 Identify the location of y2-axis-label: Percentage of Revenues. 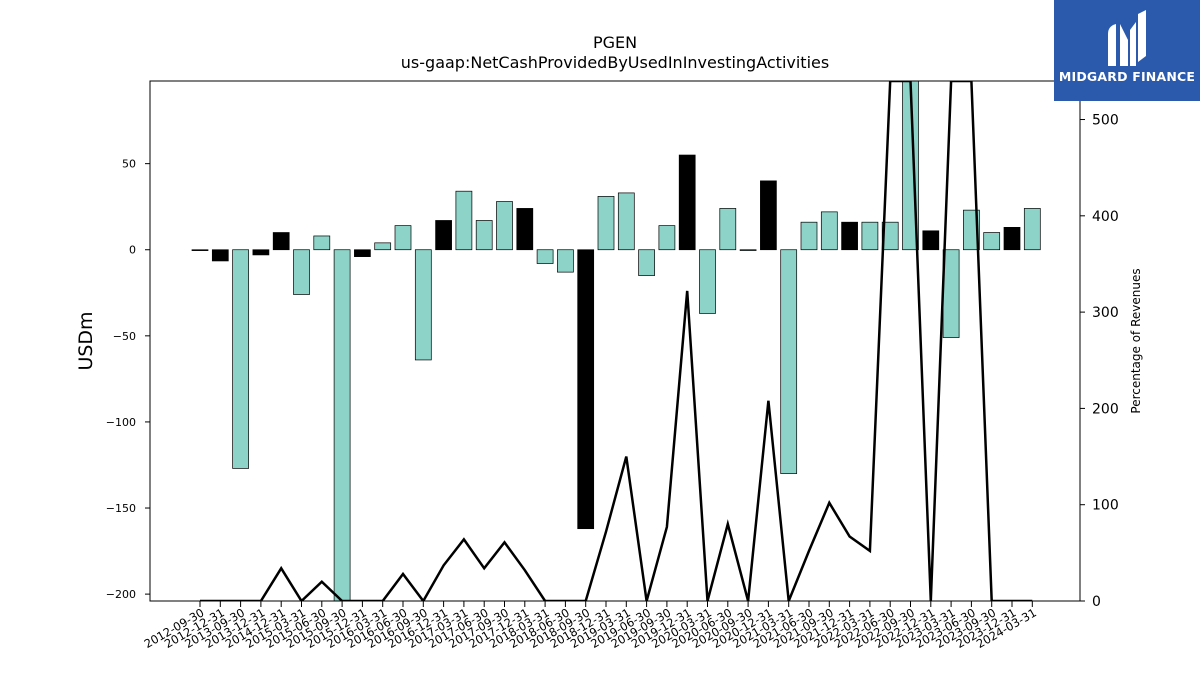
(1136, 340).